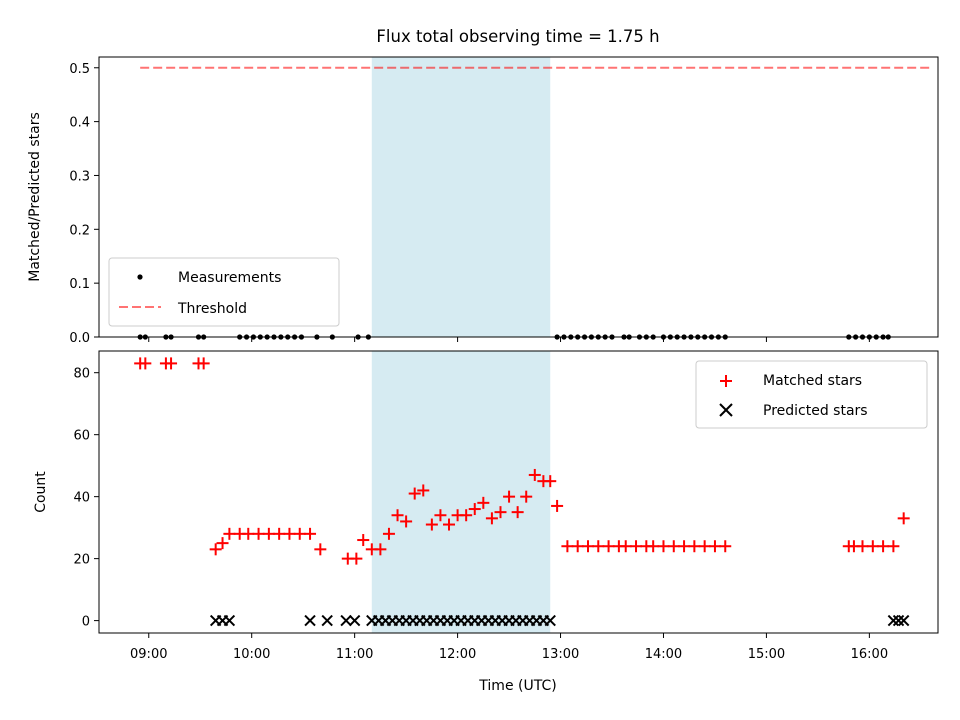  I want to click on x-tick-label: 13:00, so click(560, 654).